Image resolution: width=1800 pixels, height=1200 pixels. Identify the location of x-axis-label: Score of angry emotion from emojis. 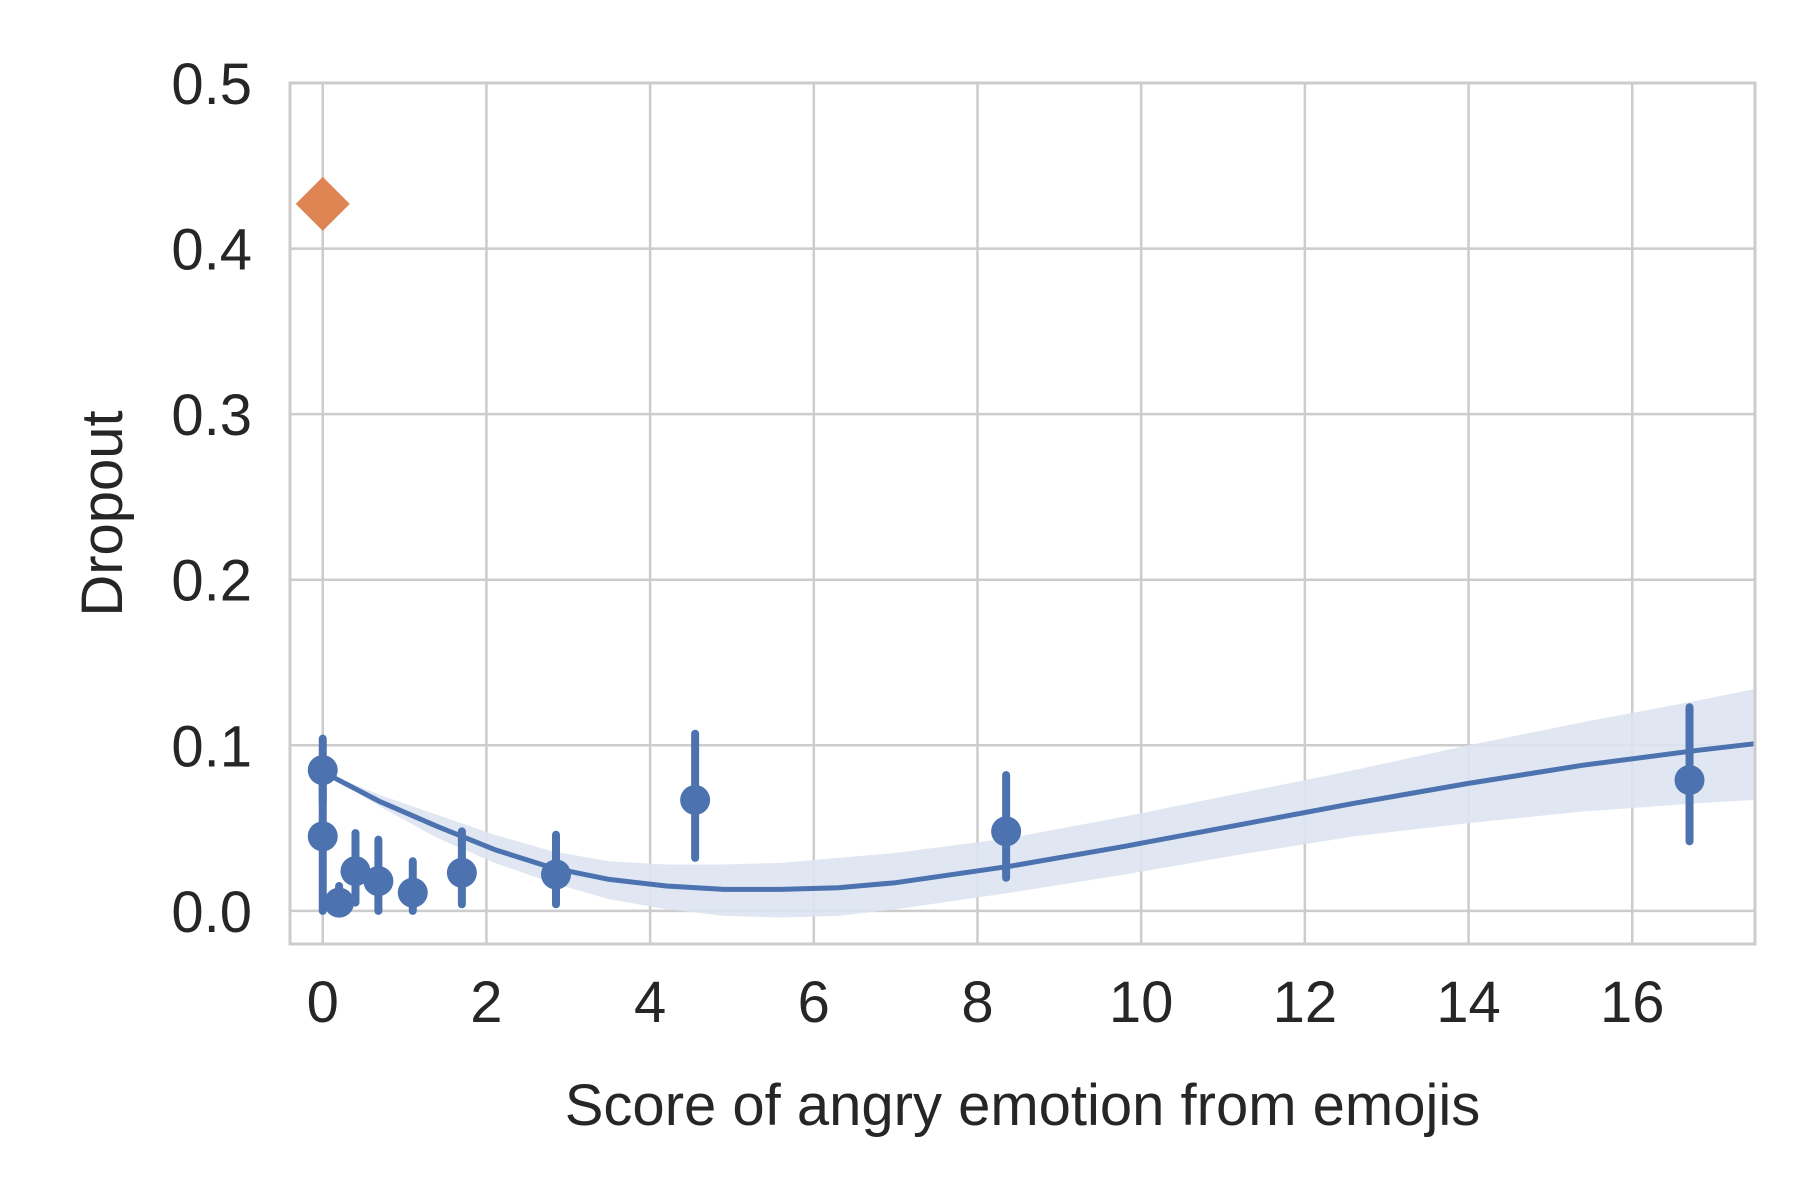
(1022, 1105).